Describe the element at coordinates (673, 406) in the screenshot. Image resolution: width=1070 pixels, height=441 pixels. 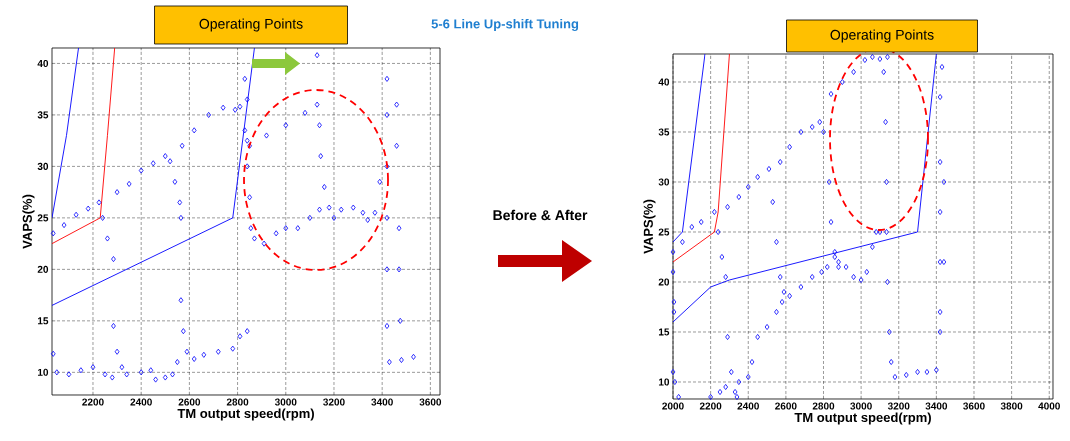
I see `x-tick-label: 2000` at that location.